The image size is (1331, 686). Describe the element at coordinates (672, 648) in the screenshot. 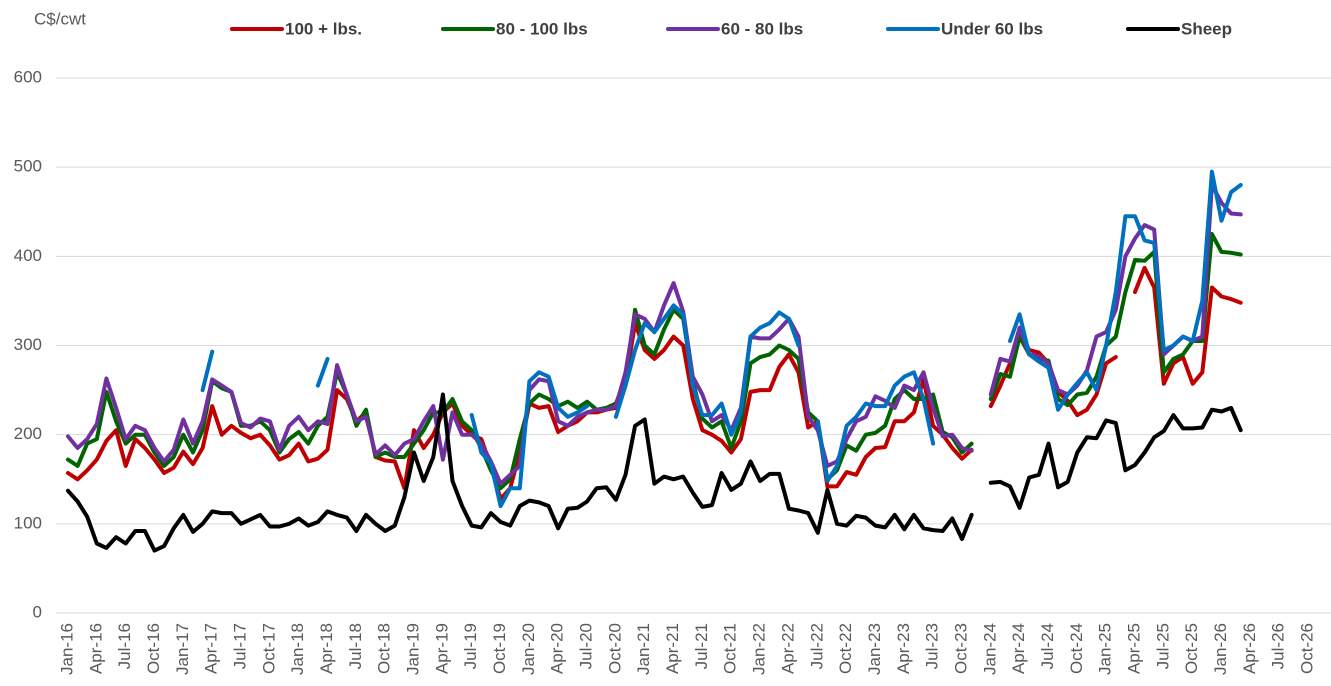

I see `x-tick-label: Apr-21` at that location.